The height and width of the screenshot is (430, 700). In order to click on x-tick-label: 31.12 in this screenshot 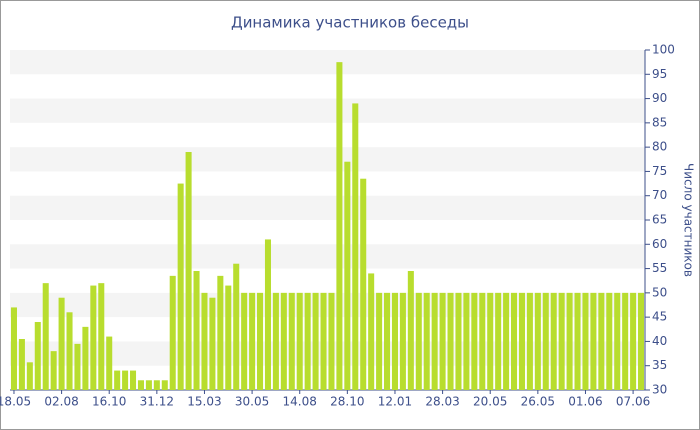, I will do `click(157, 402)`.